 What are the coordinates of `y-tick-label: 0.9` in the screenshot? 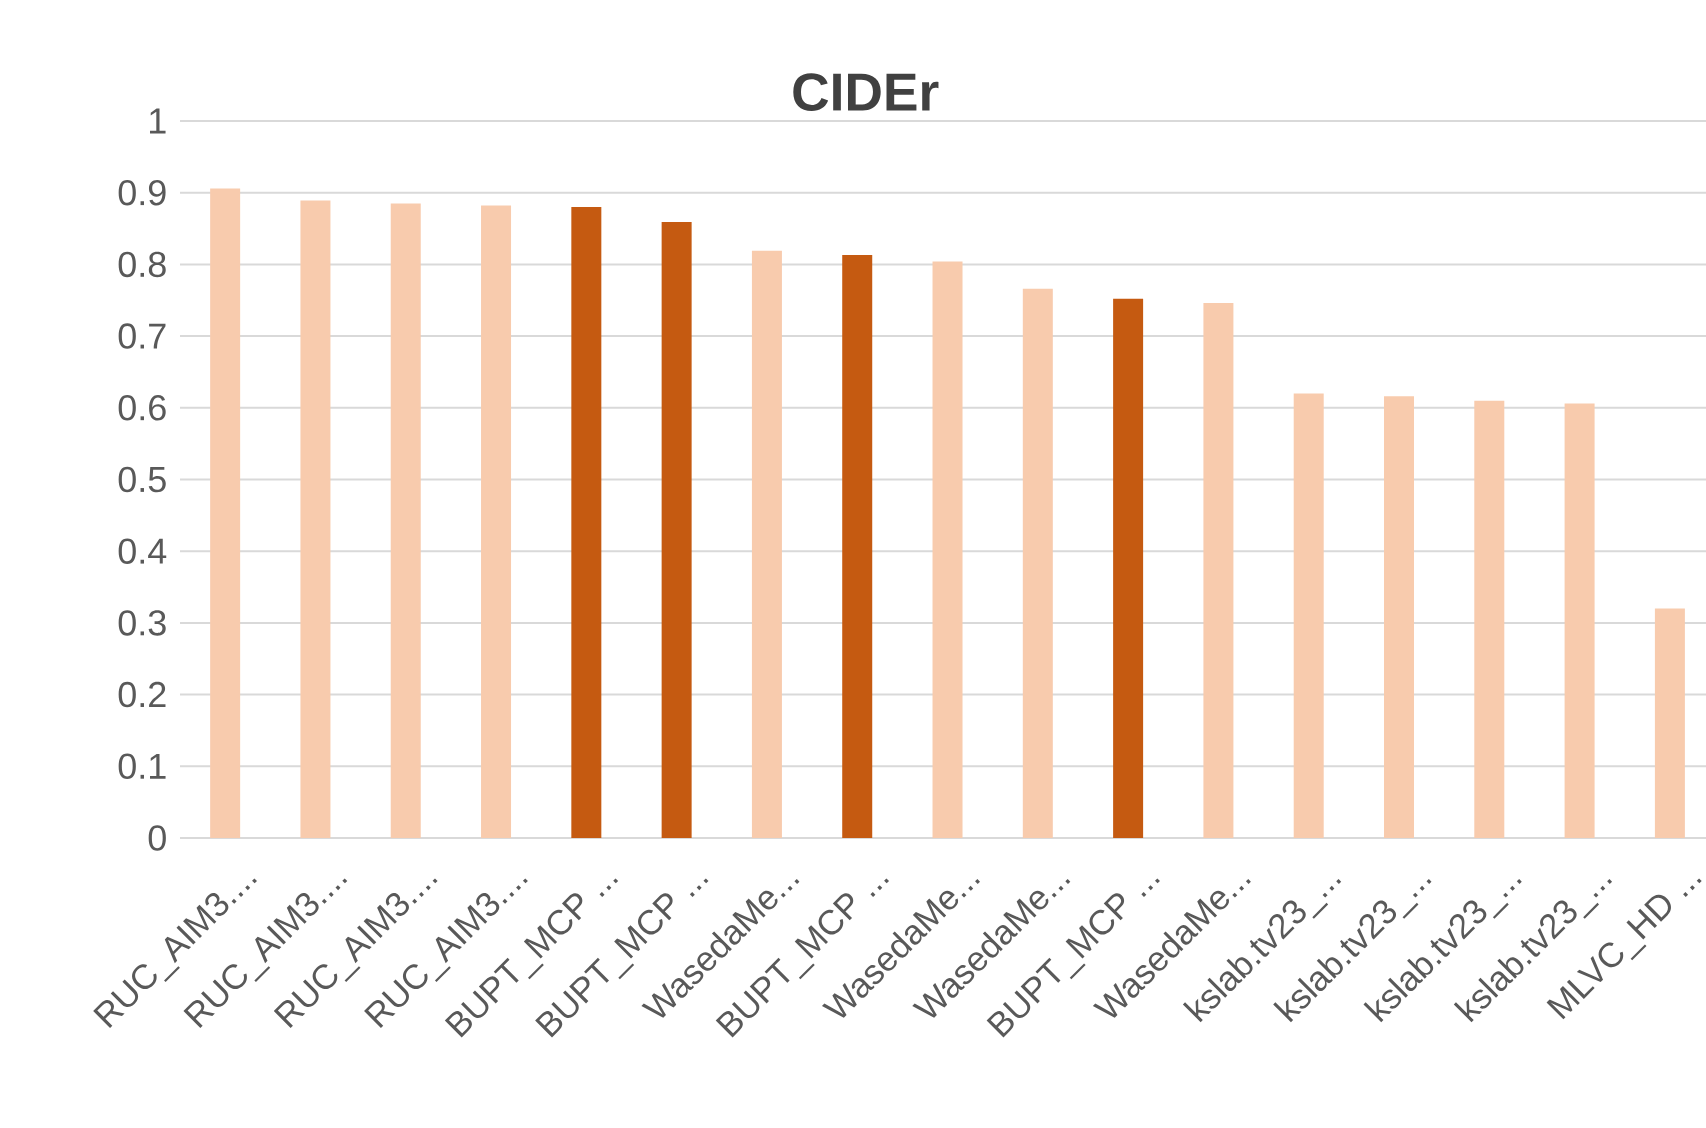 It's located at (142, 192).